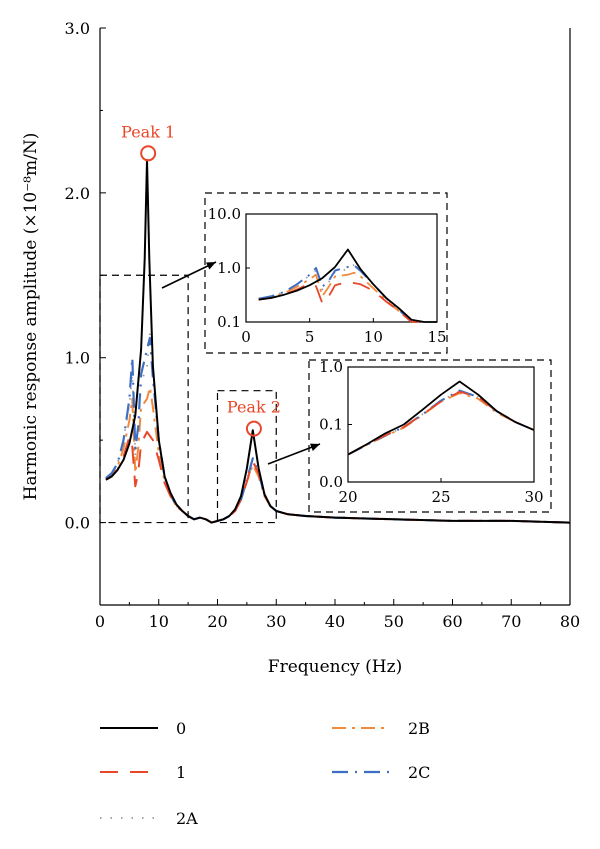 The width and height of the screenshot is (600, 849). What do you see at coordinates (187, 818) in the screenshot?
I see `legend-label-2A: 2A` at bounding box center [187, 818].